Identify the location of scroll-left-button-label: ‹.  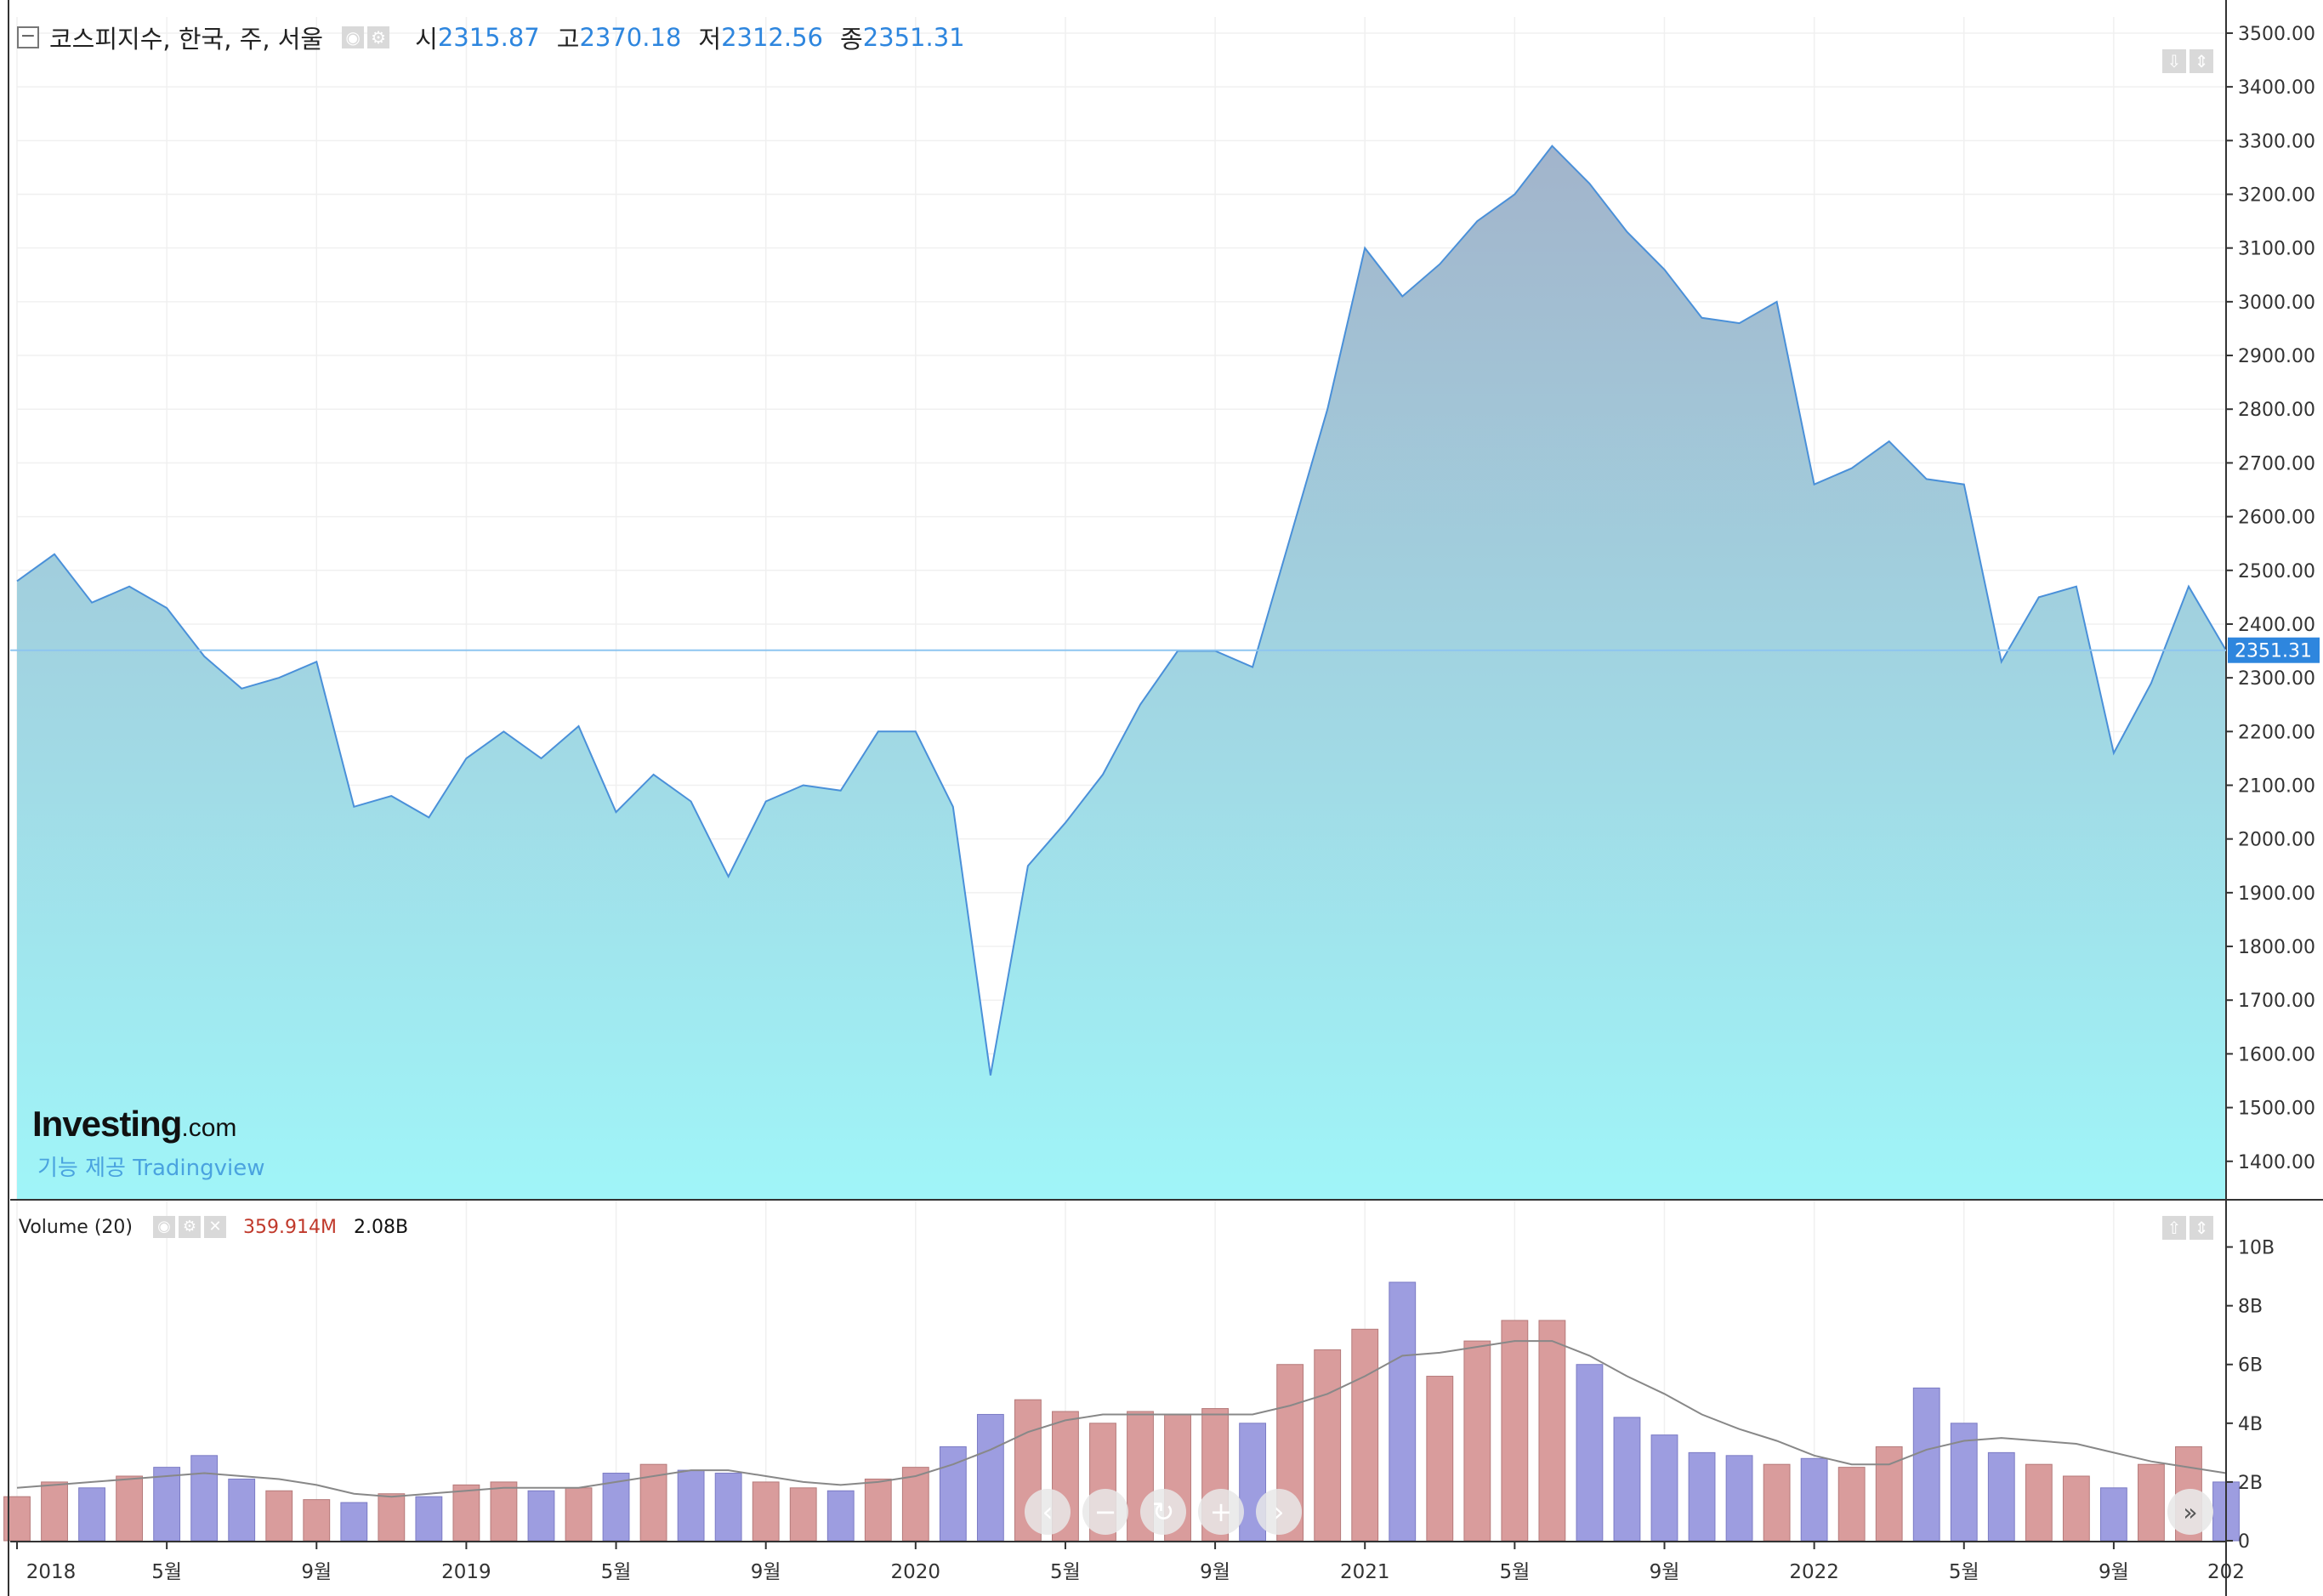
(1048, 1512).